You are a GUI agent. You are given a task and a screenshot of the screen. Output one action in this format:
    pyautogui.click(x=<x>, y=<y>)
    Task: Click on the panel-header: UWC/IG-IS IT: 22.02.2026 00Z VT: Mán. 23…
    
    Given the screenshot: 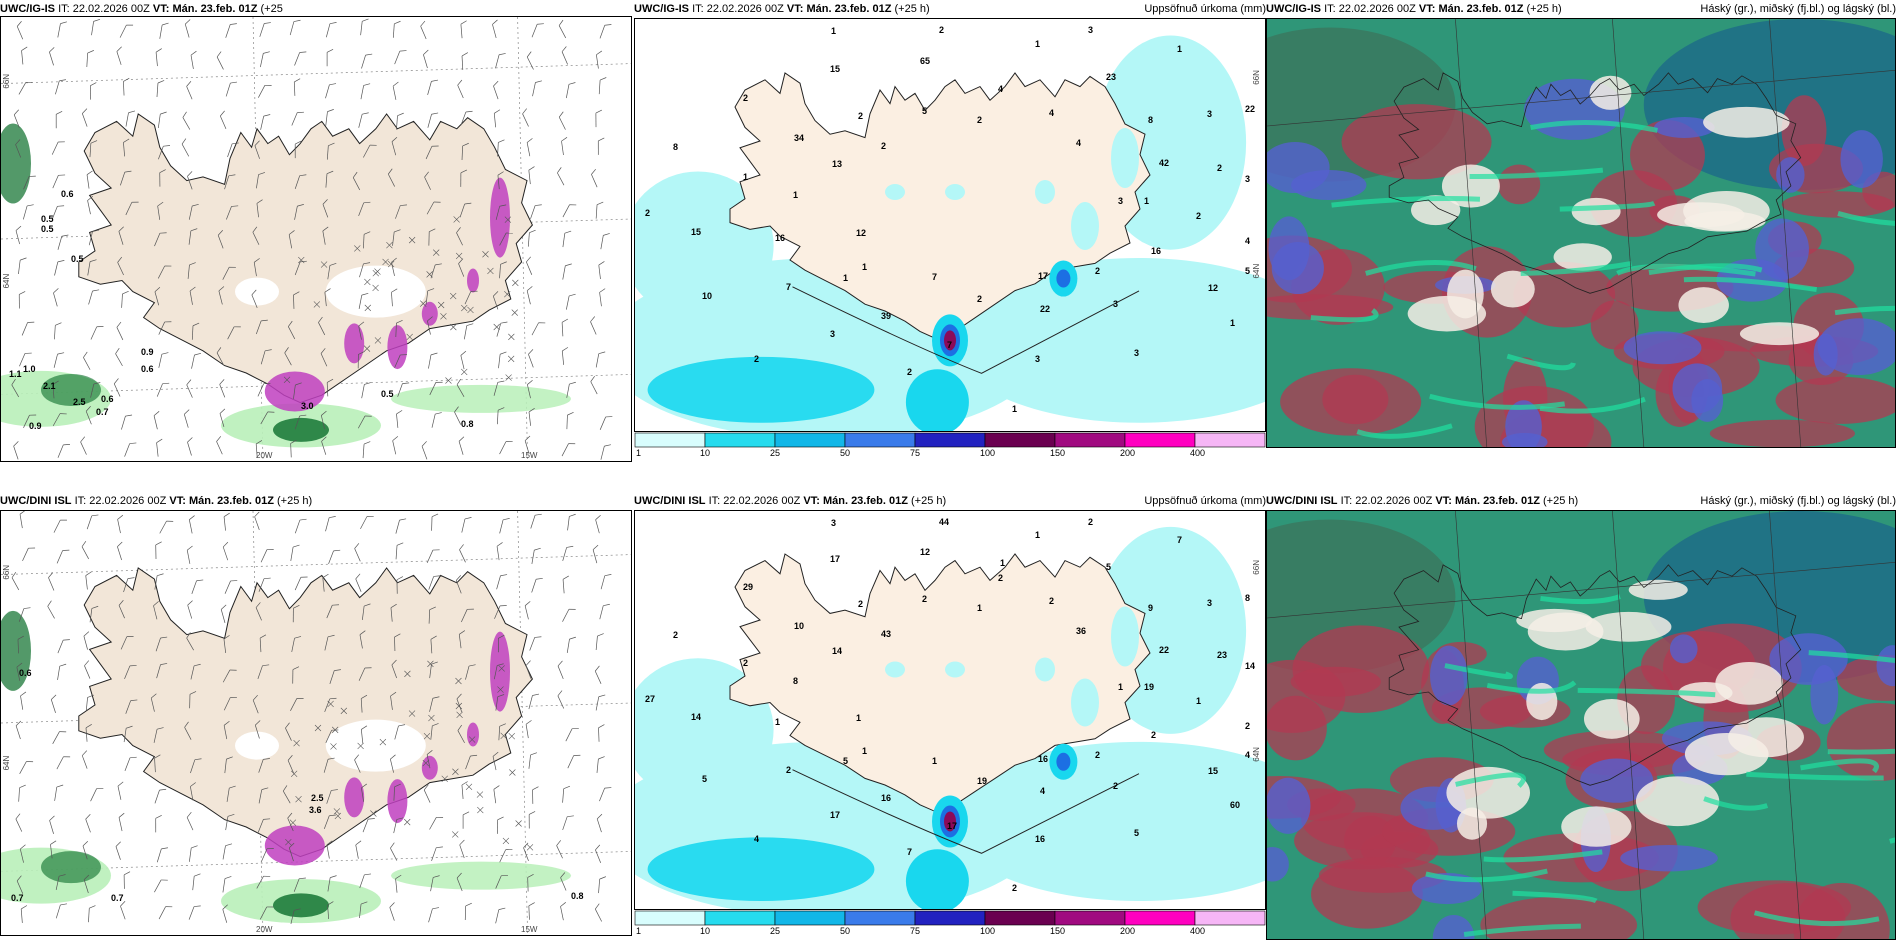 What is the action you would take?
    pyautogui.click(x=1414, y=9)
    